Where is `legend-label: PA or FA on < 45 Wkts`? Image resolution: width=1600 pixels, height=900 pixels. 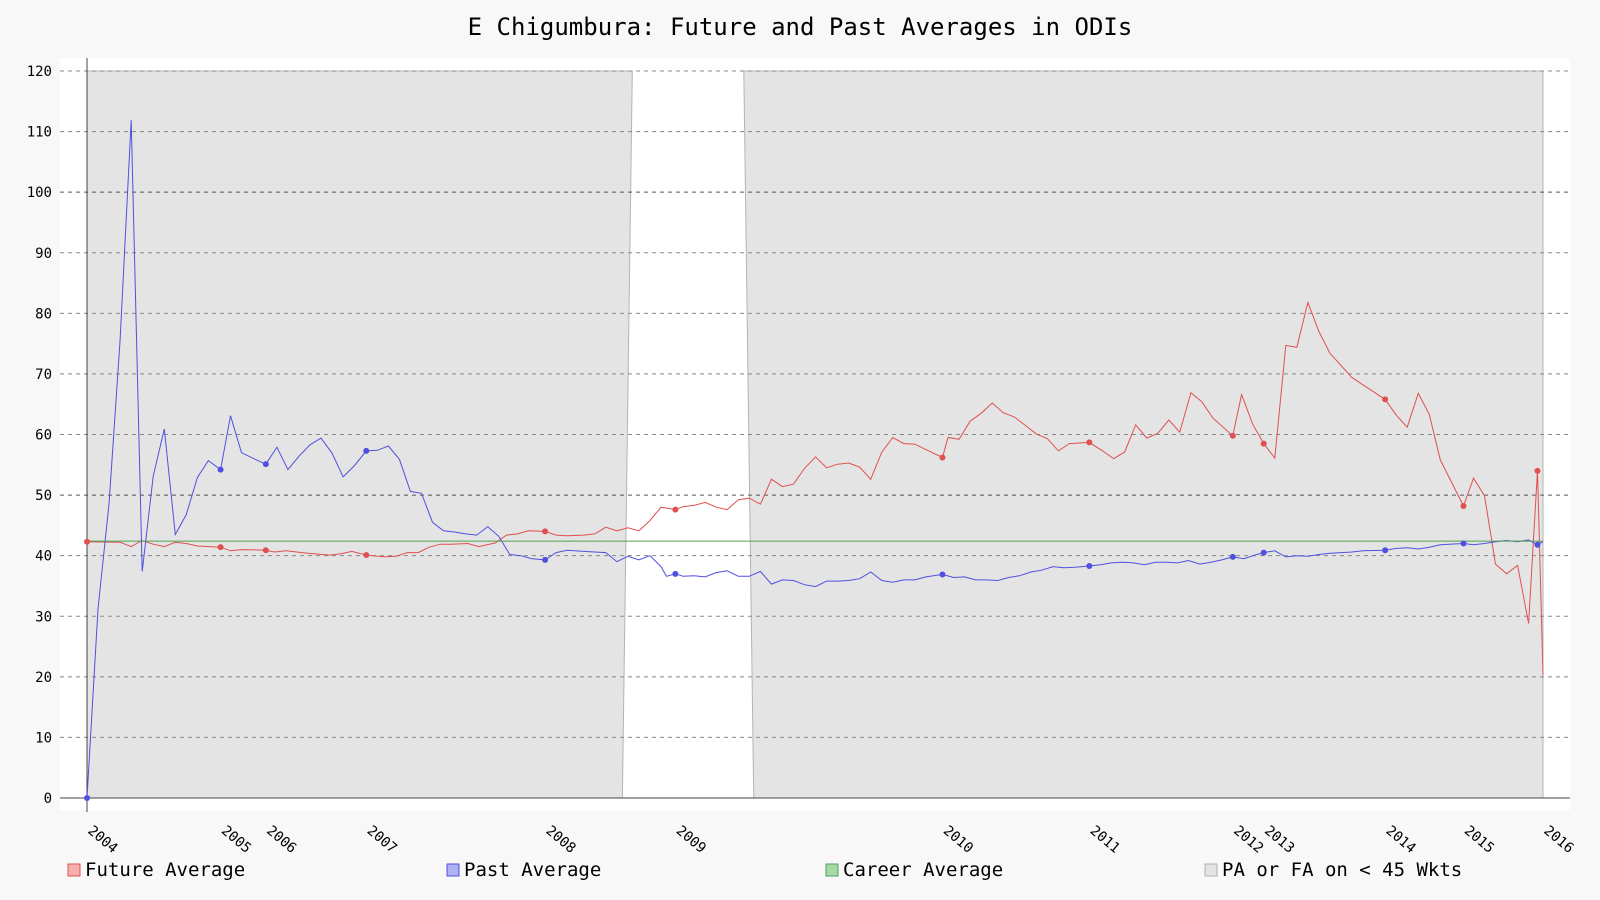
legend-label: PA or FA on < 45 Wkts is located at coordinates (1342, 870).